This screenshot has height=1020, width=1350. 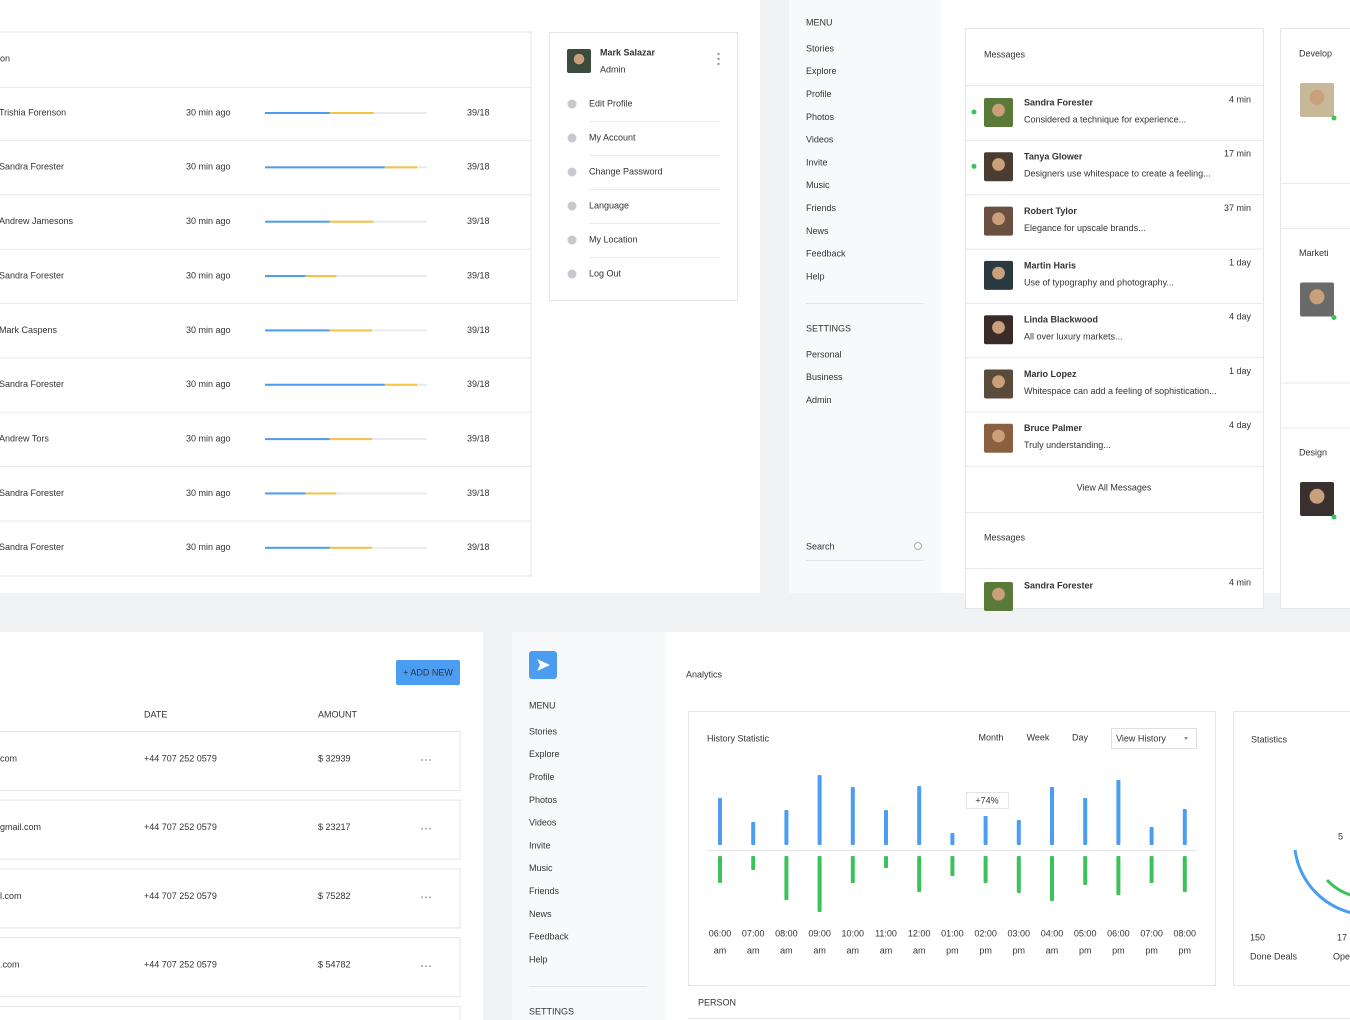 What do you see at coordinates (543, 731) in the screenshot?
I see `menu-link: Stories` at bounding box center [543, 731].